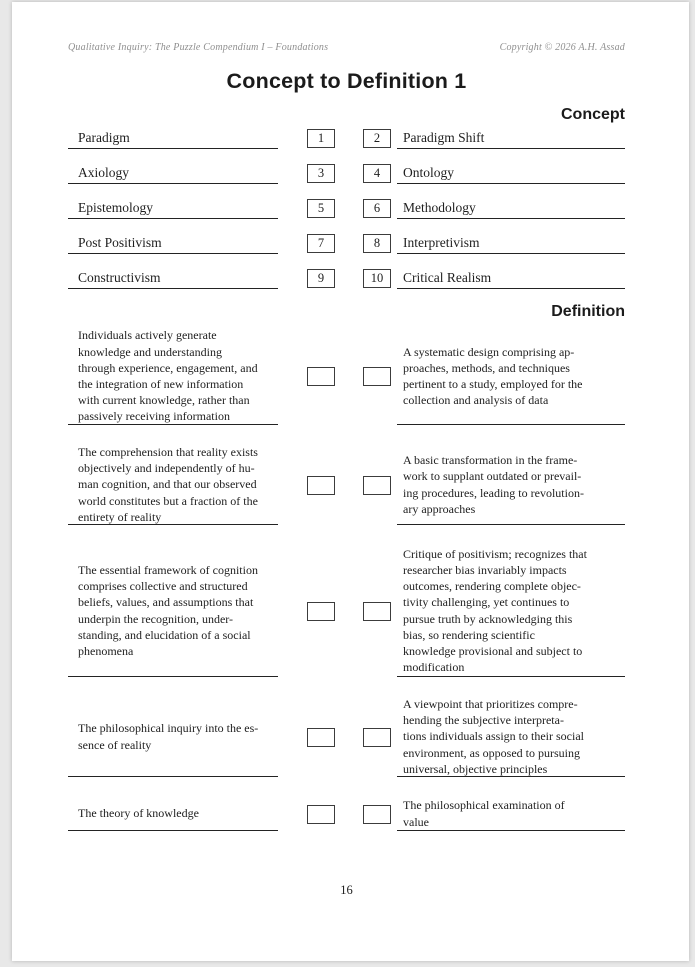 This screenshot has width=695, height=967. I want to click on definition-text: The philosophical examination of value, so click(484, 813).